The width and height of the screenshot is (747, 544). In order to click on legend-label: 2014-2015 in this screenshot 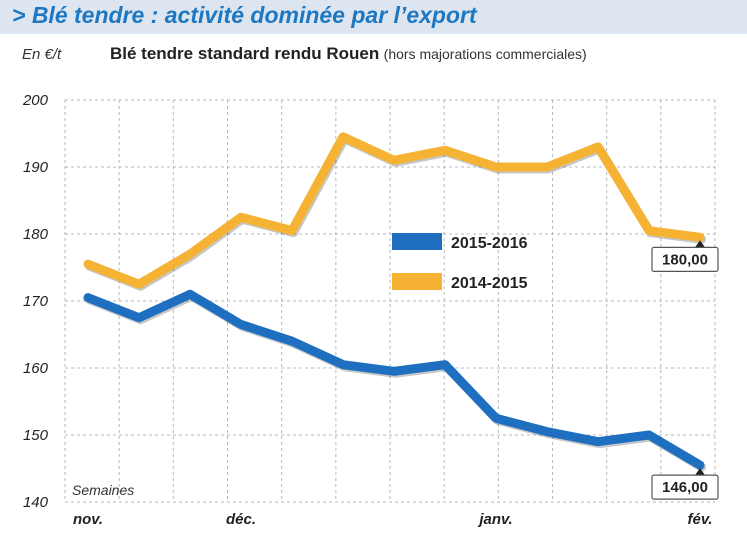, I will do `click(489, 283)`.